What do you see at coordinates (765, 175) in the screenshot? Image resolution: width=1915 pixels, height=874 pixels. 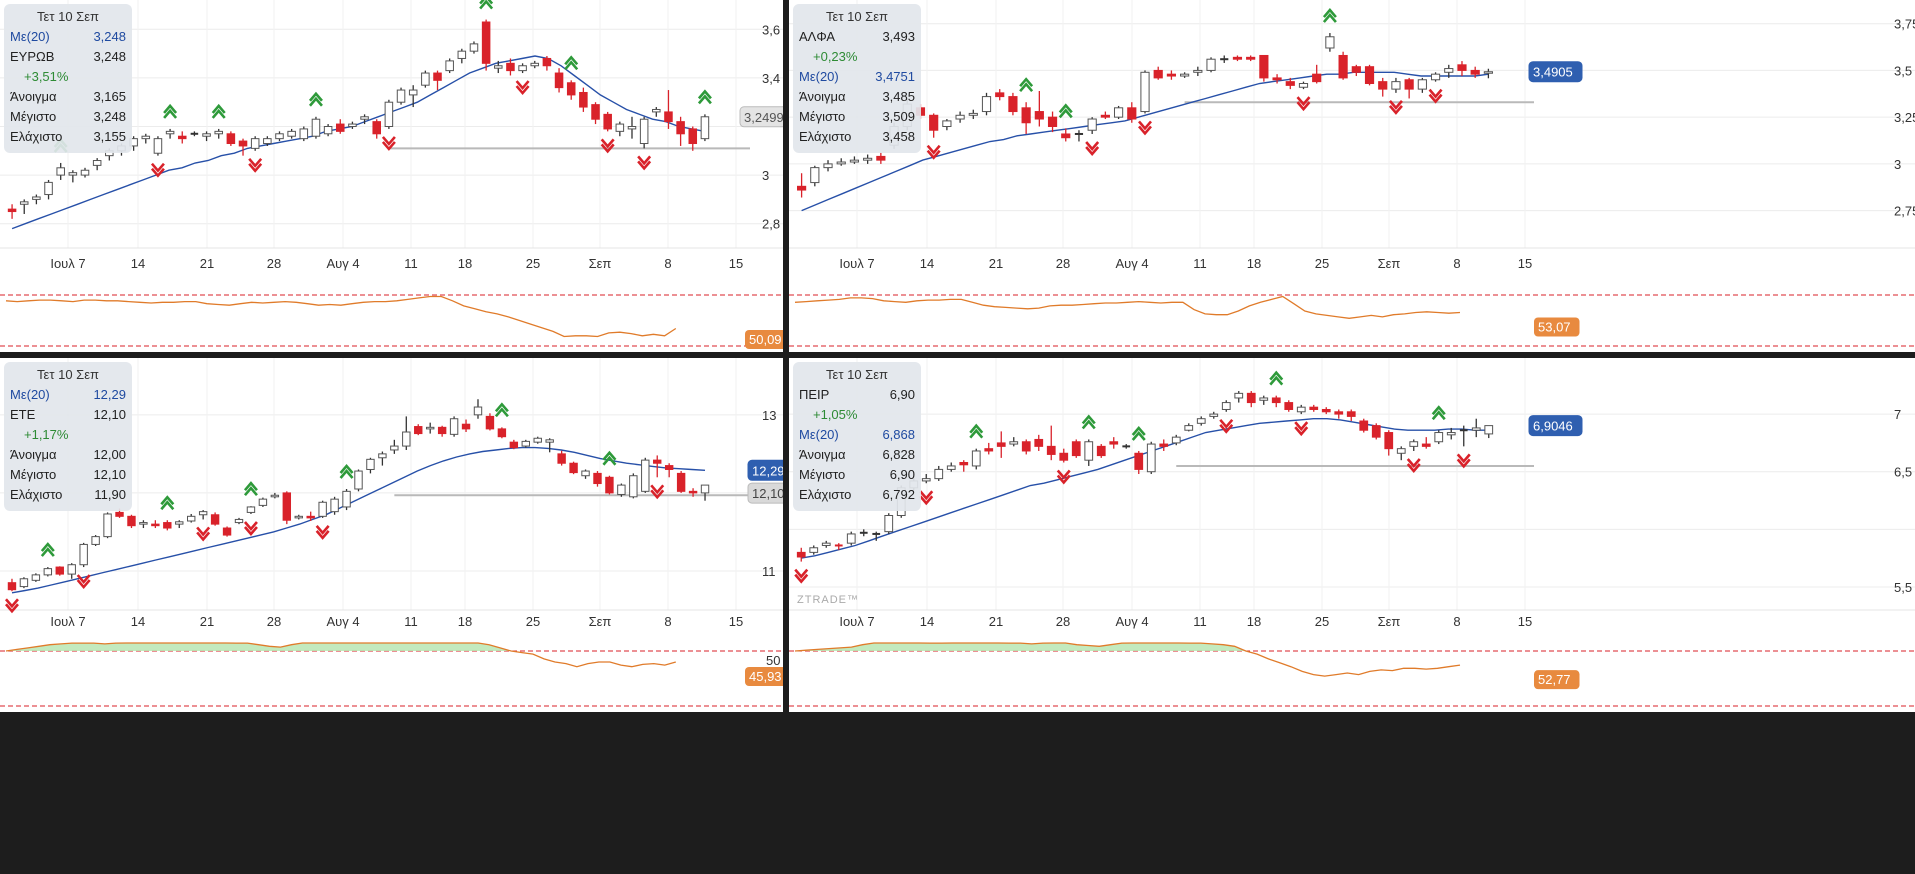 I see `y-tick-label: 3` at bounding box center [765, 175].